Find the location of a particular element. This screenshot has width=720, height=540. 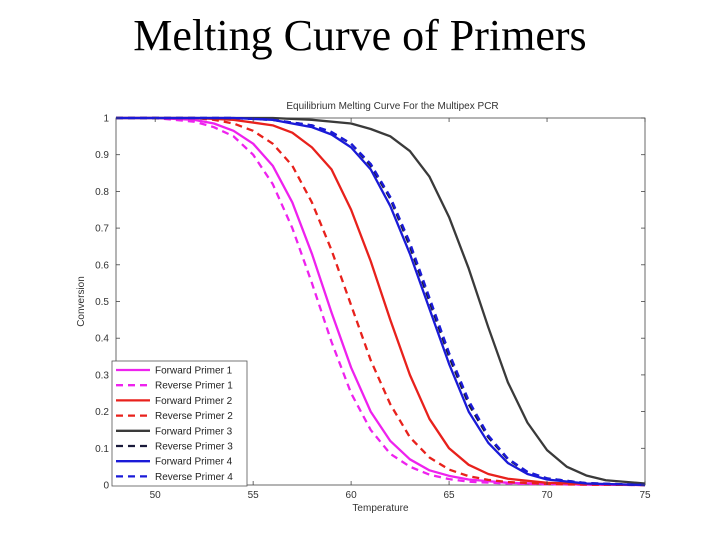

legend-box is located at coordinates (179, 423).